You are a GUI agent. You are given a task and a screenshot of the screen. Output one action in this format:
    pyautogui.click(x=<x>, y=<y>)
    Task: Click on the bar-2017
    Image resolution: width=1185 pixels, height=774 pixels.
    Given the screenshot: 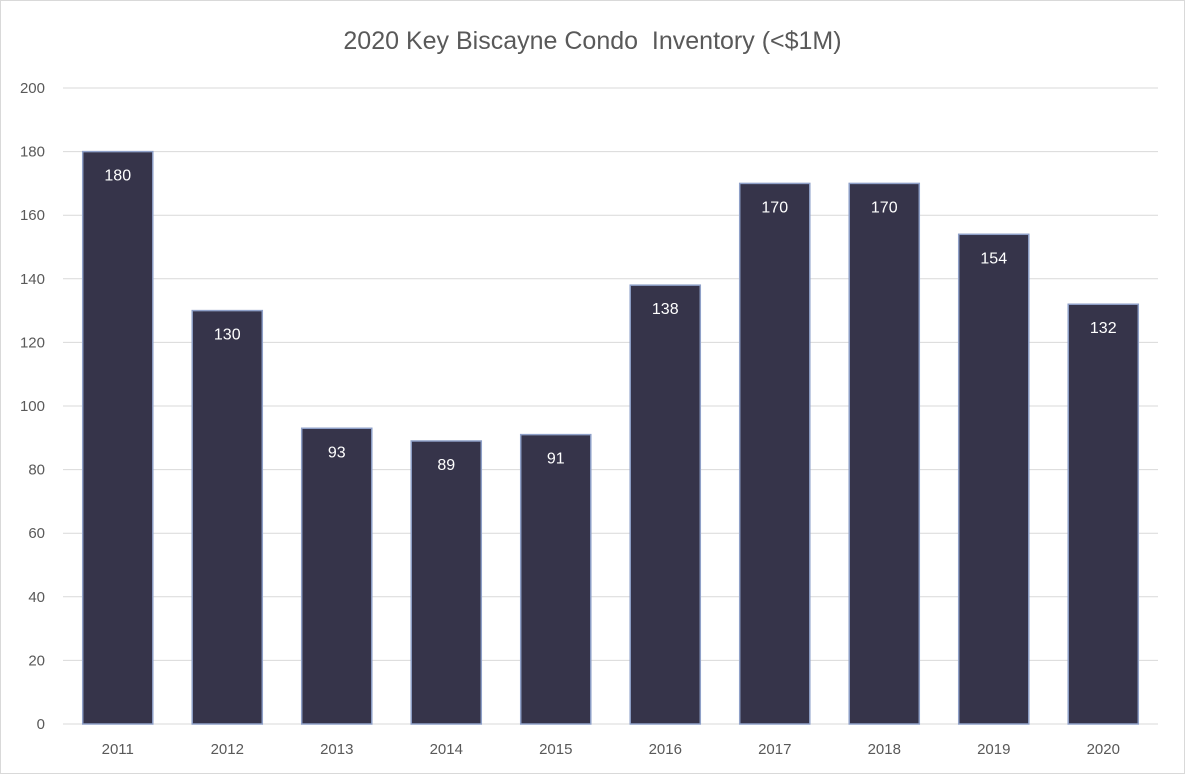 What is the action you would take?
    pyautogui.click(x=774, y=453)
    